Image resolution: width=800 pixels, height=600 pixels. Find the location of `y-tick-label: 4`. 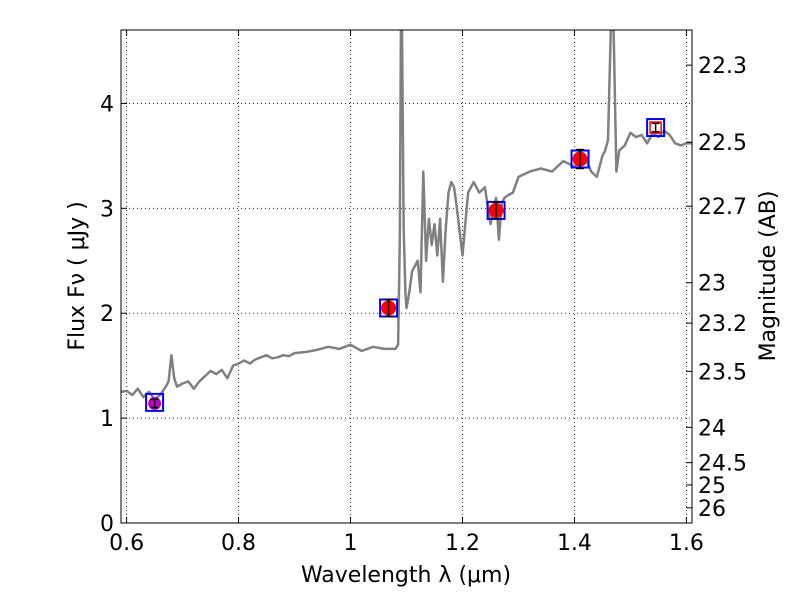

y-tick-label: 4 is located at coordinates (107, 104).